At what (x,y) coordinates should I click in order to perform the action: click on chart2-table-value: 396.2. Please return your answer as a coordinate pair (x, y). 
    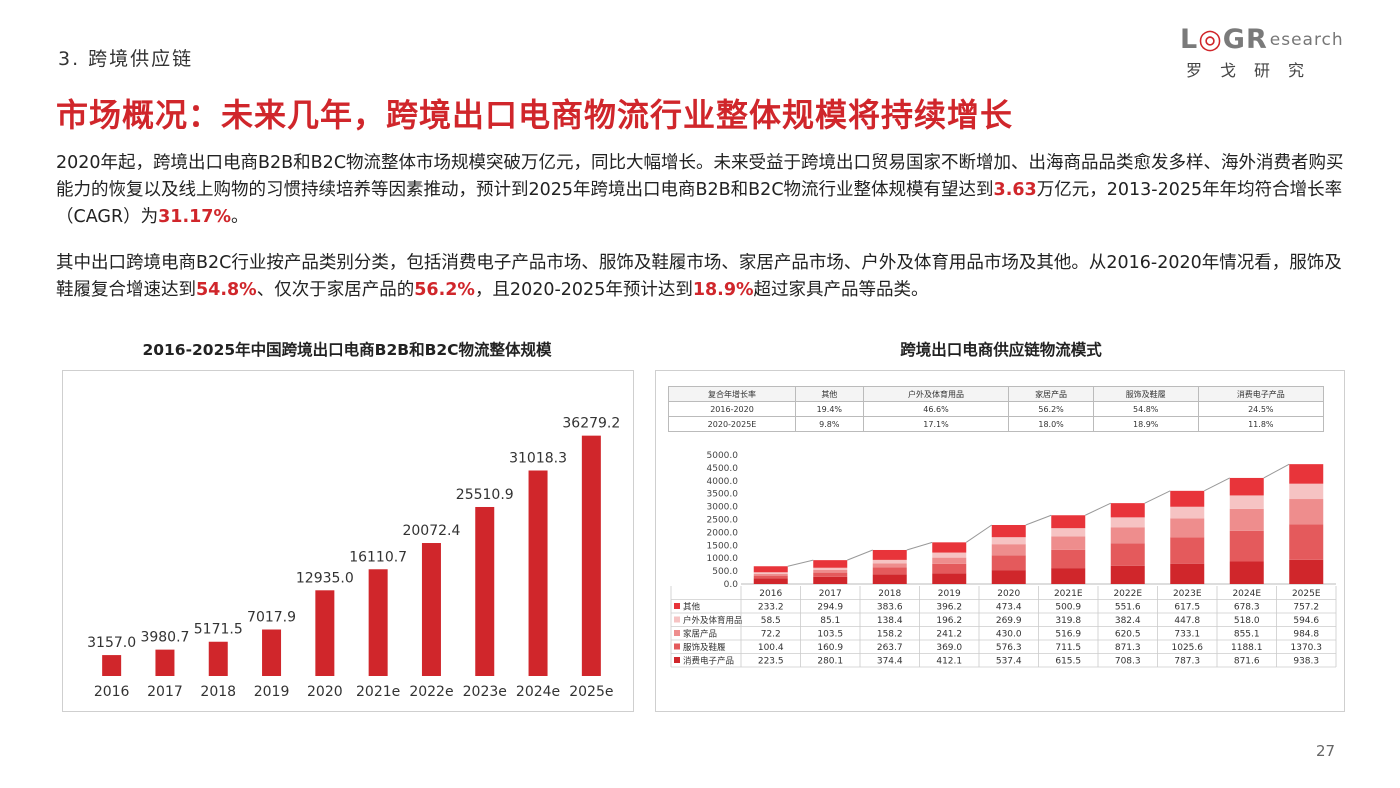
    Looking at the image, I should click on (949, 608).